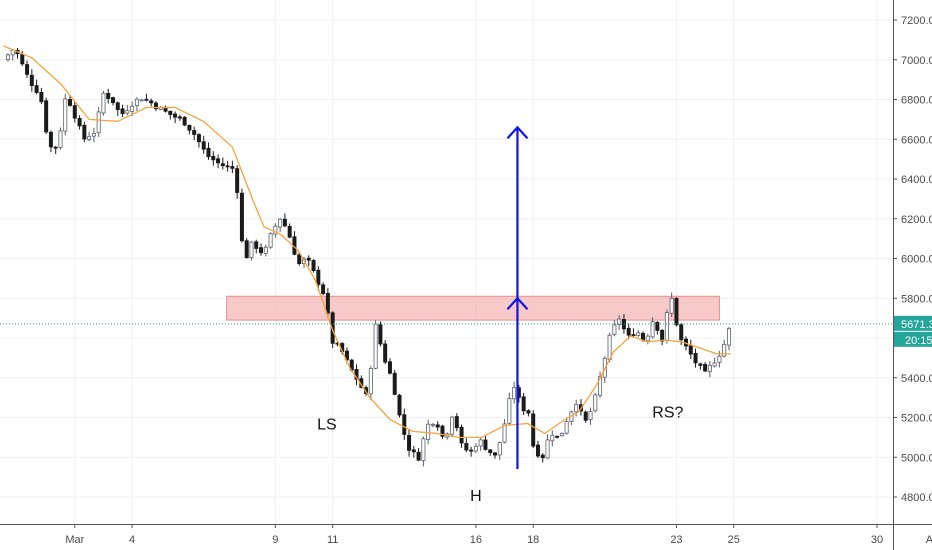  What do you see at coordinates (916, 419) in the screenshot?
I see `y-tick-label: 5200.0` at bounding box center [916, 419].